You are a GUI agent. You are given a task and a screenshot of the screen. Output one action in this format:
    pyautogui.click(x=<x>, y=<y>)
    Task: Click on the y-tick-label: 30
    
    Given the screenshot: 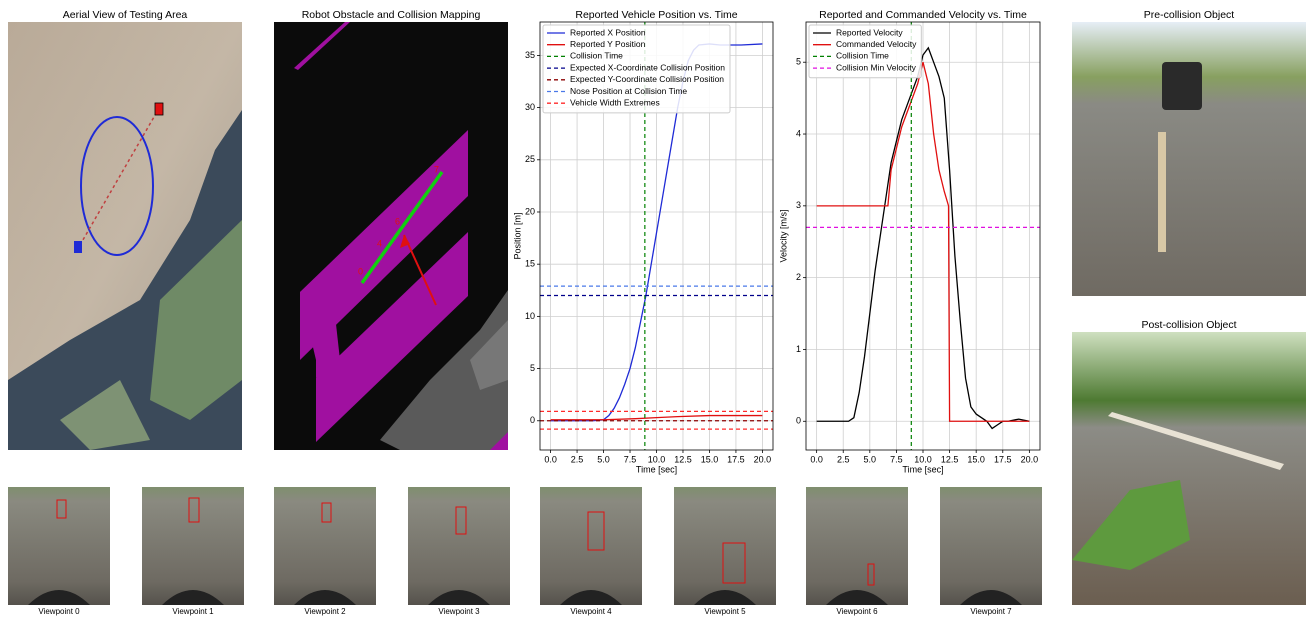 What is the action you would take?
    pyautogui.click(x=530, y=107)
    